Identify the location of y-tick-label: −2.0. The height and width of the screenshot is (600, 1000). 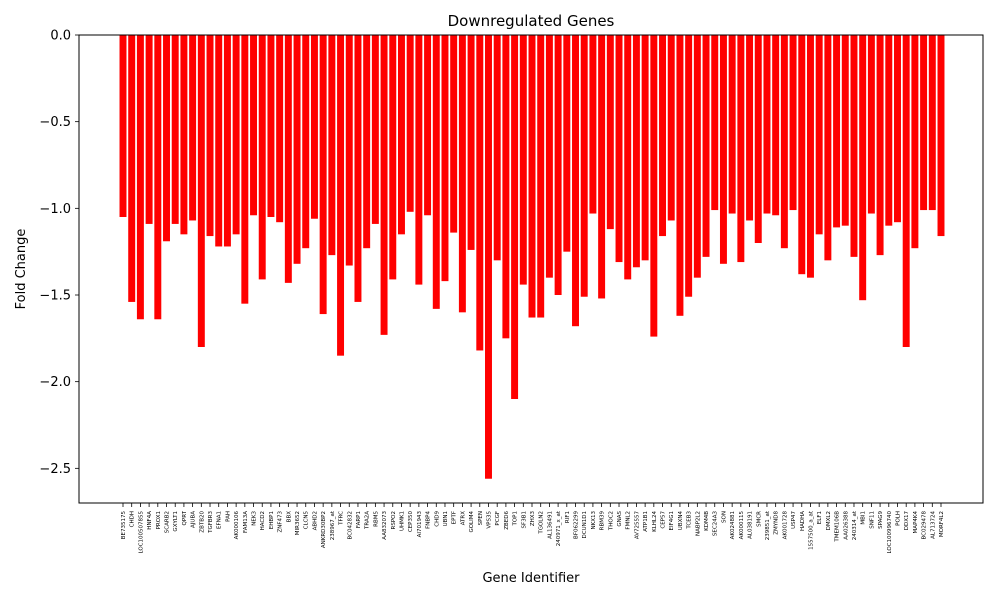
(55, 382).